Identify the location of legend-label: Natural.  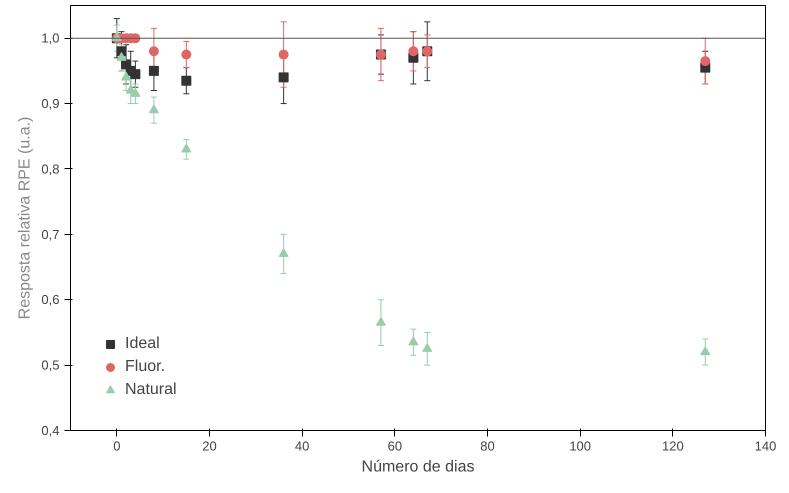
(151, 390).